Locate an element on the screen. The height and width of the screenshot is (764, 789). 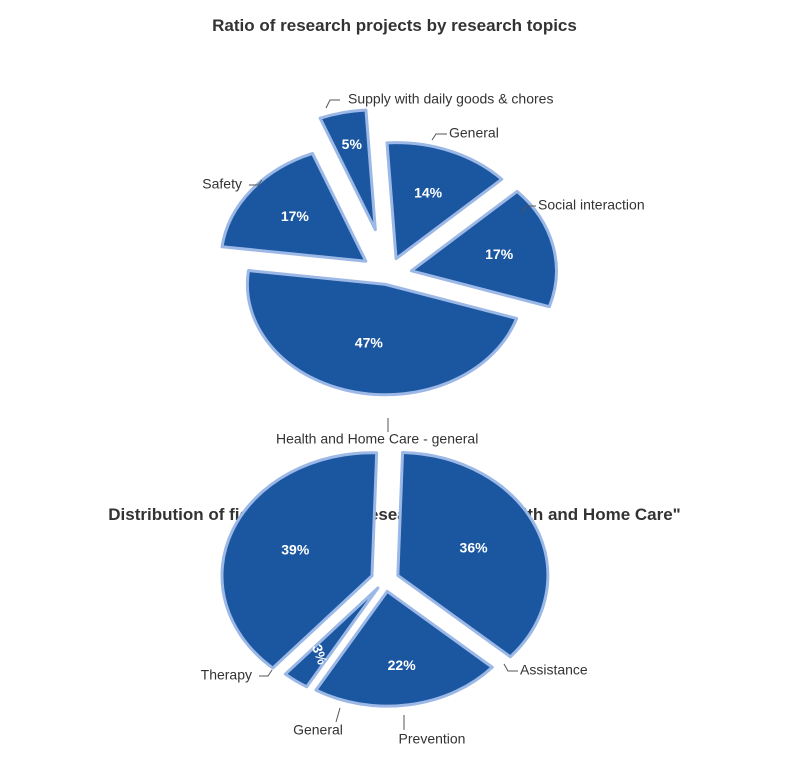
leader-line-c0-safety is located at coordinates (256, 182).